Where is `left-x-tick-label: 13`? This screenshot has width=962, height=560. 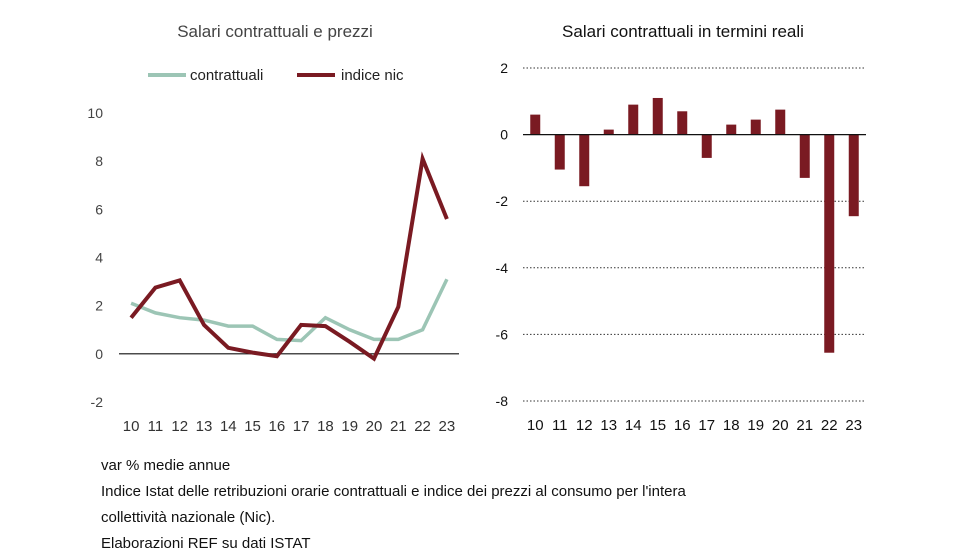 left-x-tick-label: 13 is located at coordinates (204, 426).